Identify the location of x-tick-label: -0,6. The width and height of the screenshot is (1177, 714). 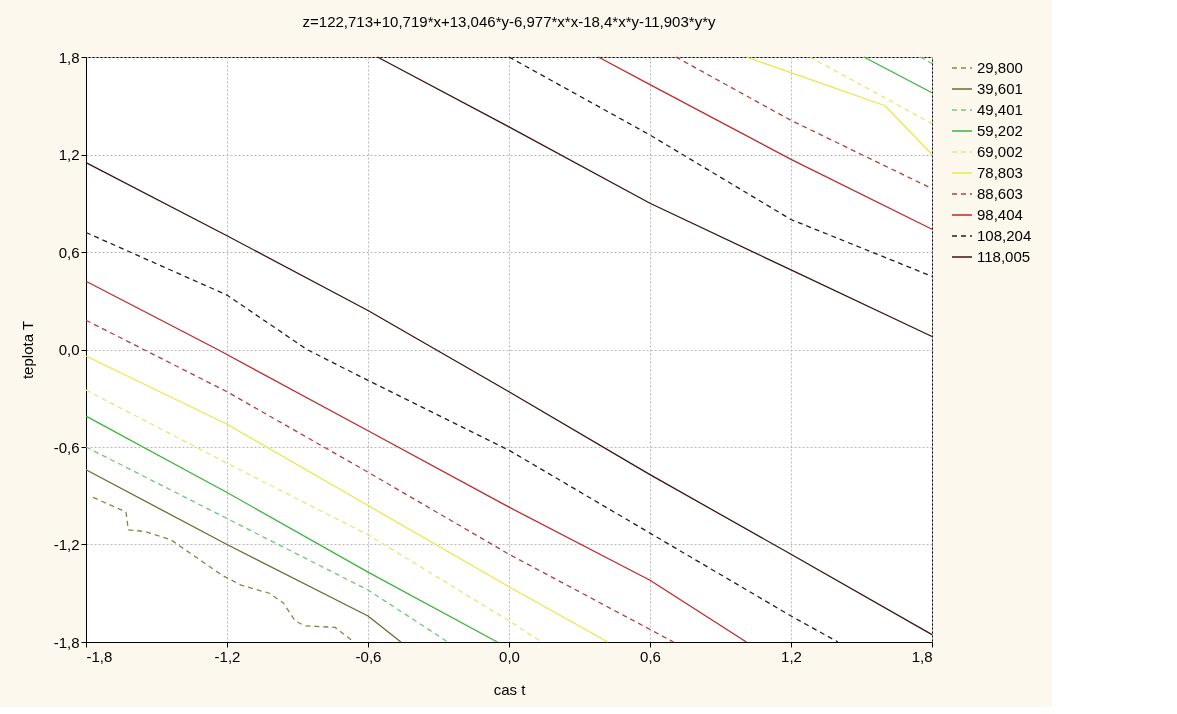
(368, 656).